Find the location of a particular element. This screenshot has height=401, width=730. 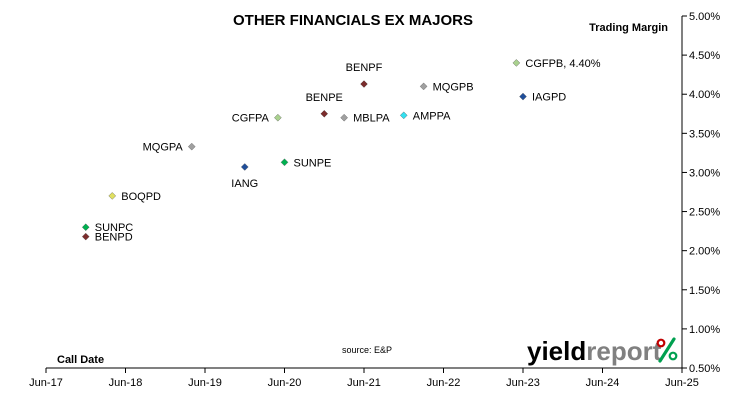

y-tick-label: 3.00% is located at coordinates (704, 173).